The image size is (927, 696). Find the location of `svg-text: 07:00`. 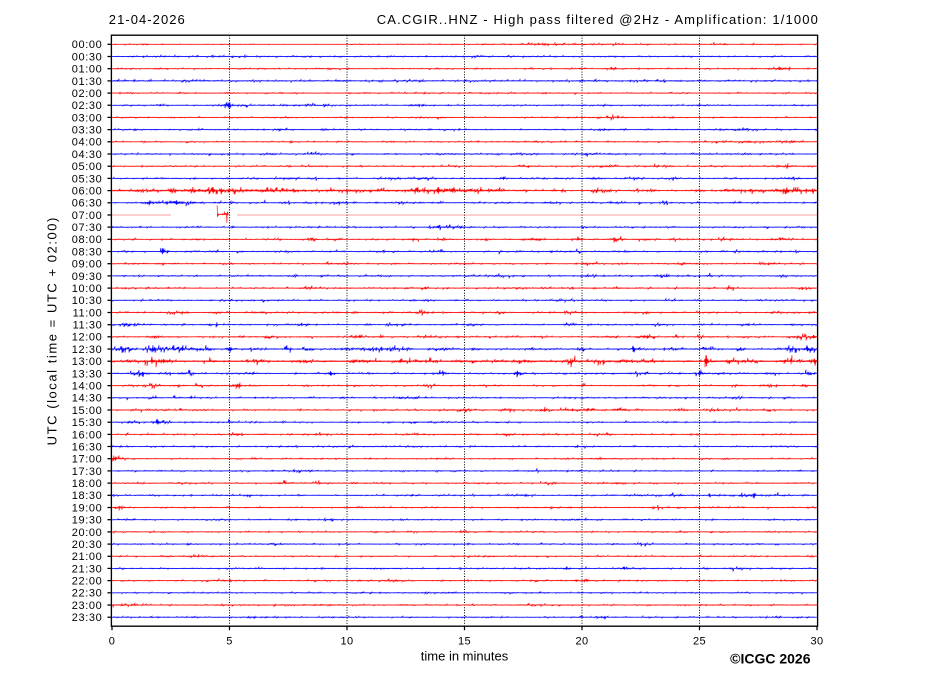

svg-text: 07:00 is located at coordinates (87, 216).